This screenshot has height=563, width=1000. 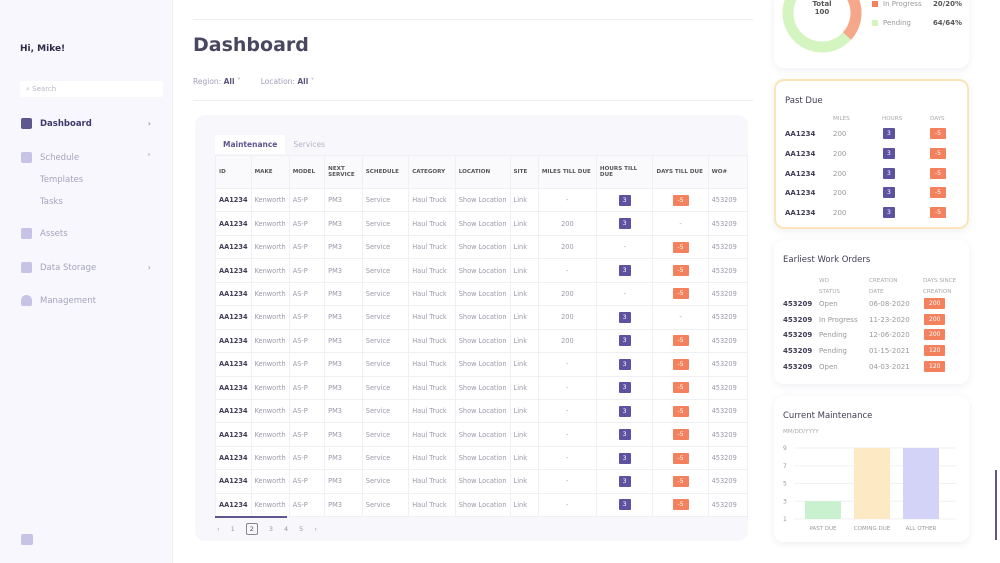 I want to click on page-5: 5, so click(x=301, y=529).